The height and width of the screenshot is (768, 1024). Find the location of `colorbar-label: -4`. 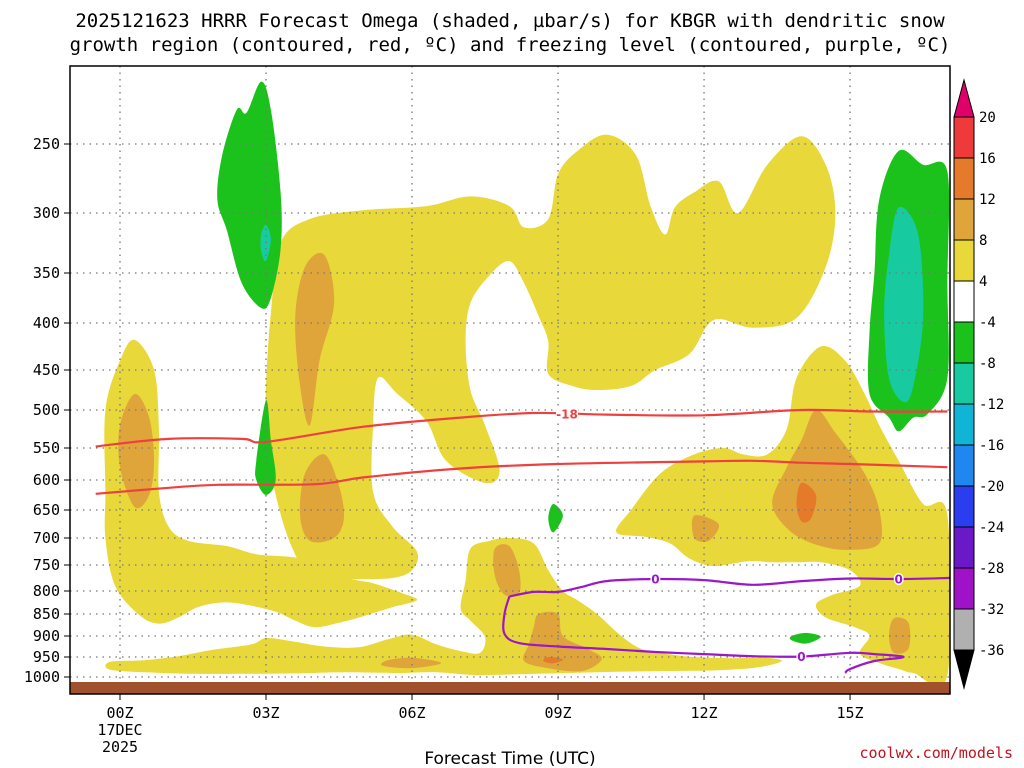

colorbar-label: -4 is located at coordinates (987, 323).